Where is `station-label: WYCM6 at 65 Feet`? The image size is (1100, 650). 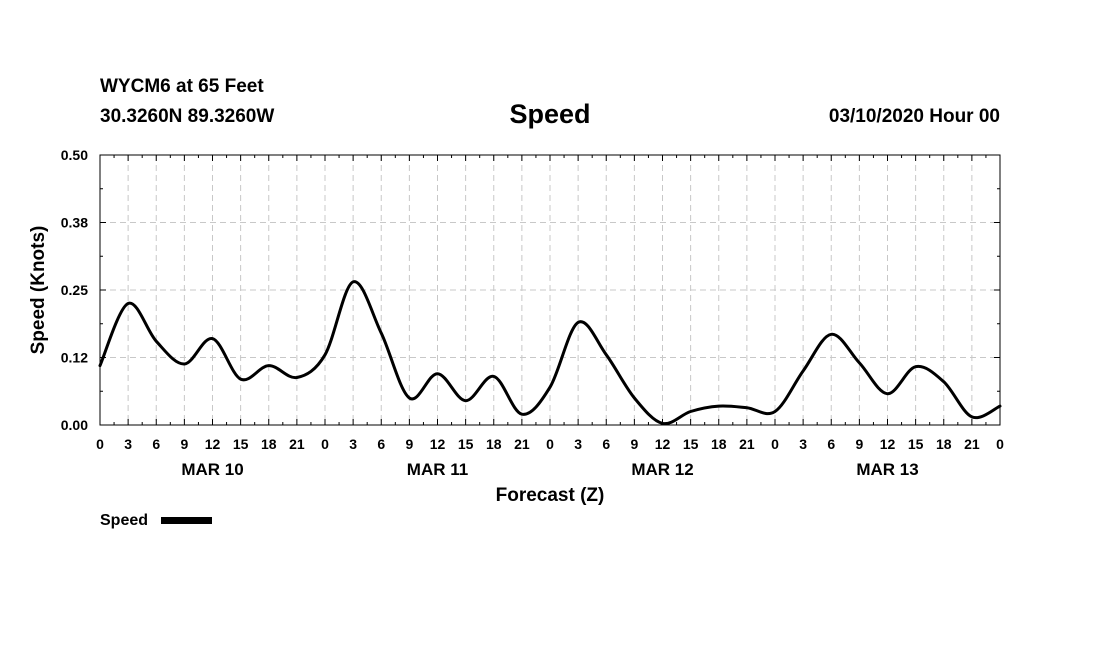
station-label: WYCM6 at 65 Feet is located at coordinates (182, 86).